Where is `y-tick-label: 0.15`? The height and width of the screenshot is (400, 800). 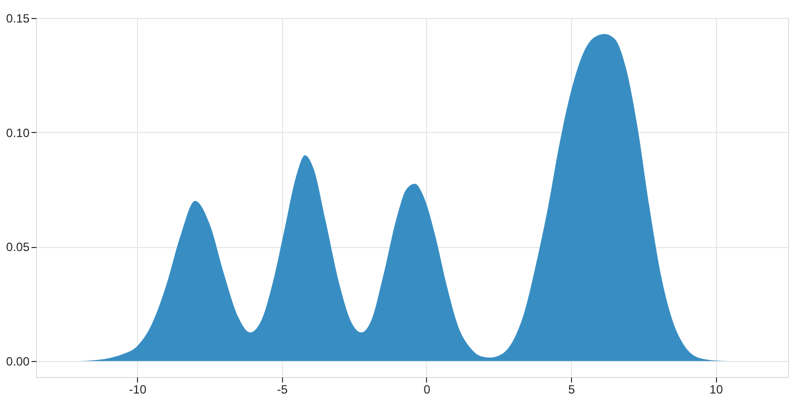
y-tick-label: 0.15 is located at coordinates (18, 19).